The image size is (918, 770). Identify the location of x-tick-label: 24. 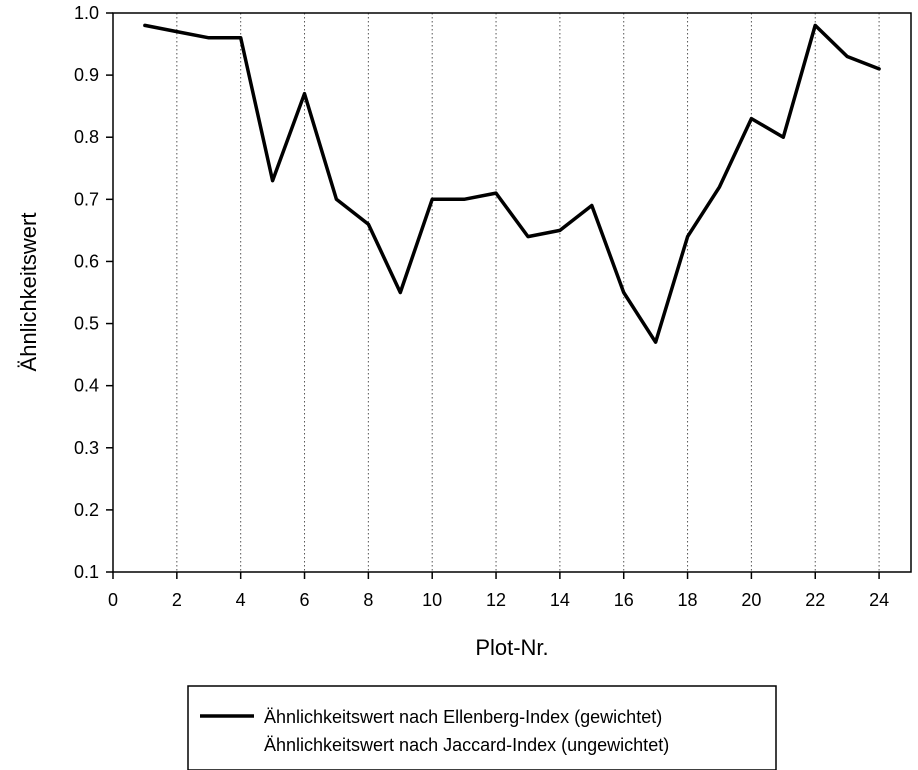
(879, 600).